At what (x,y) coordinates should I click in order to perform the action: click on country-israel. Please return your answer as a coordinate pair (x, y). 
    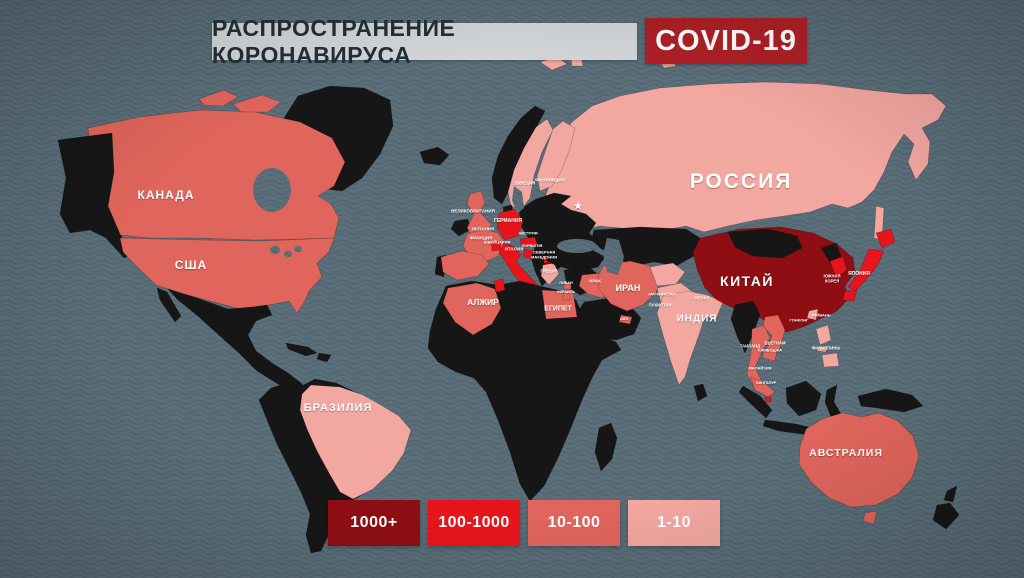
    Looking at the image, I should click on (566, 295).